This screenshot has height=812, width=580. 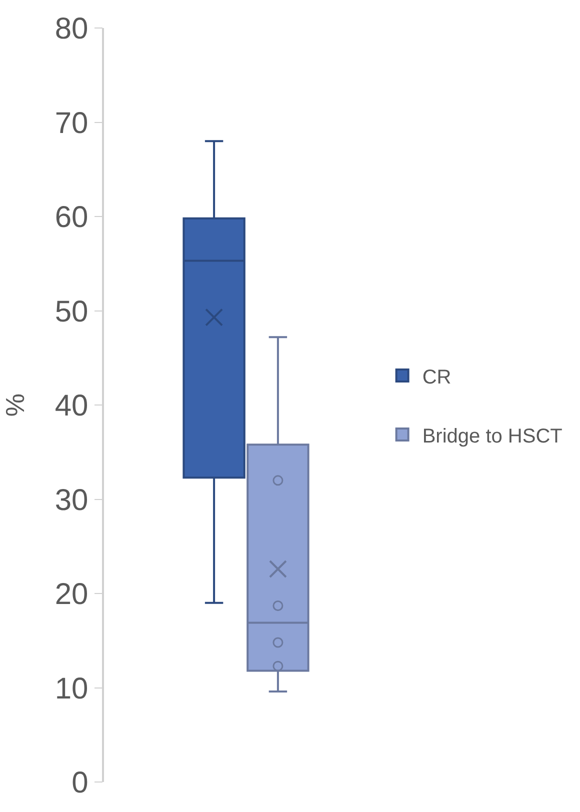 What do you see at coordinates (15, 405) in the screenshot?
I see `y-axis-title: %` at bounding box center [15, 405].